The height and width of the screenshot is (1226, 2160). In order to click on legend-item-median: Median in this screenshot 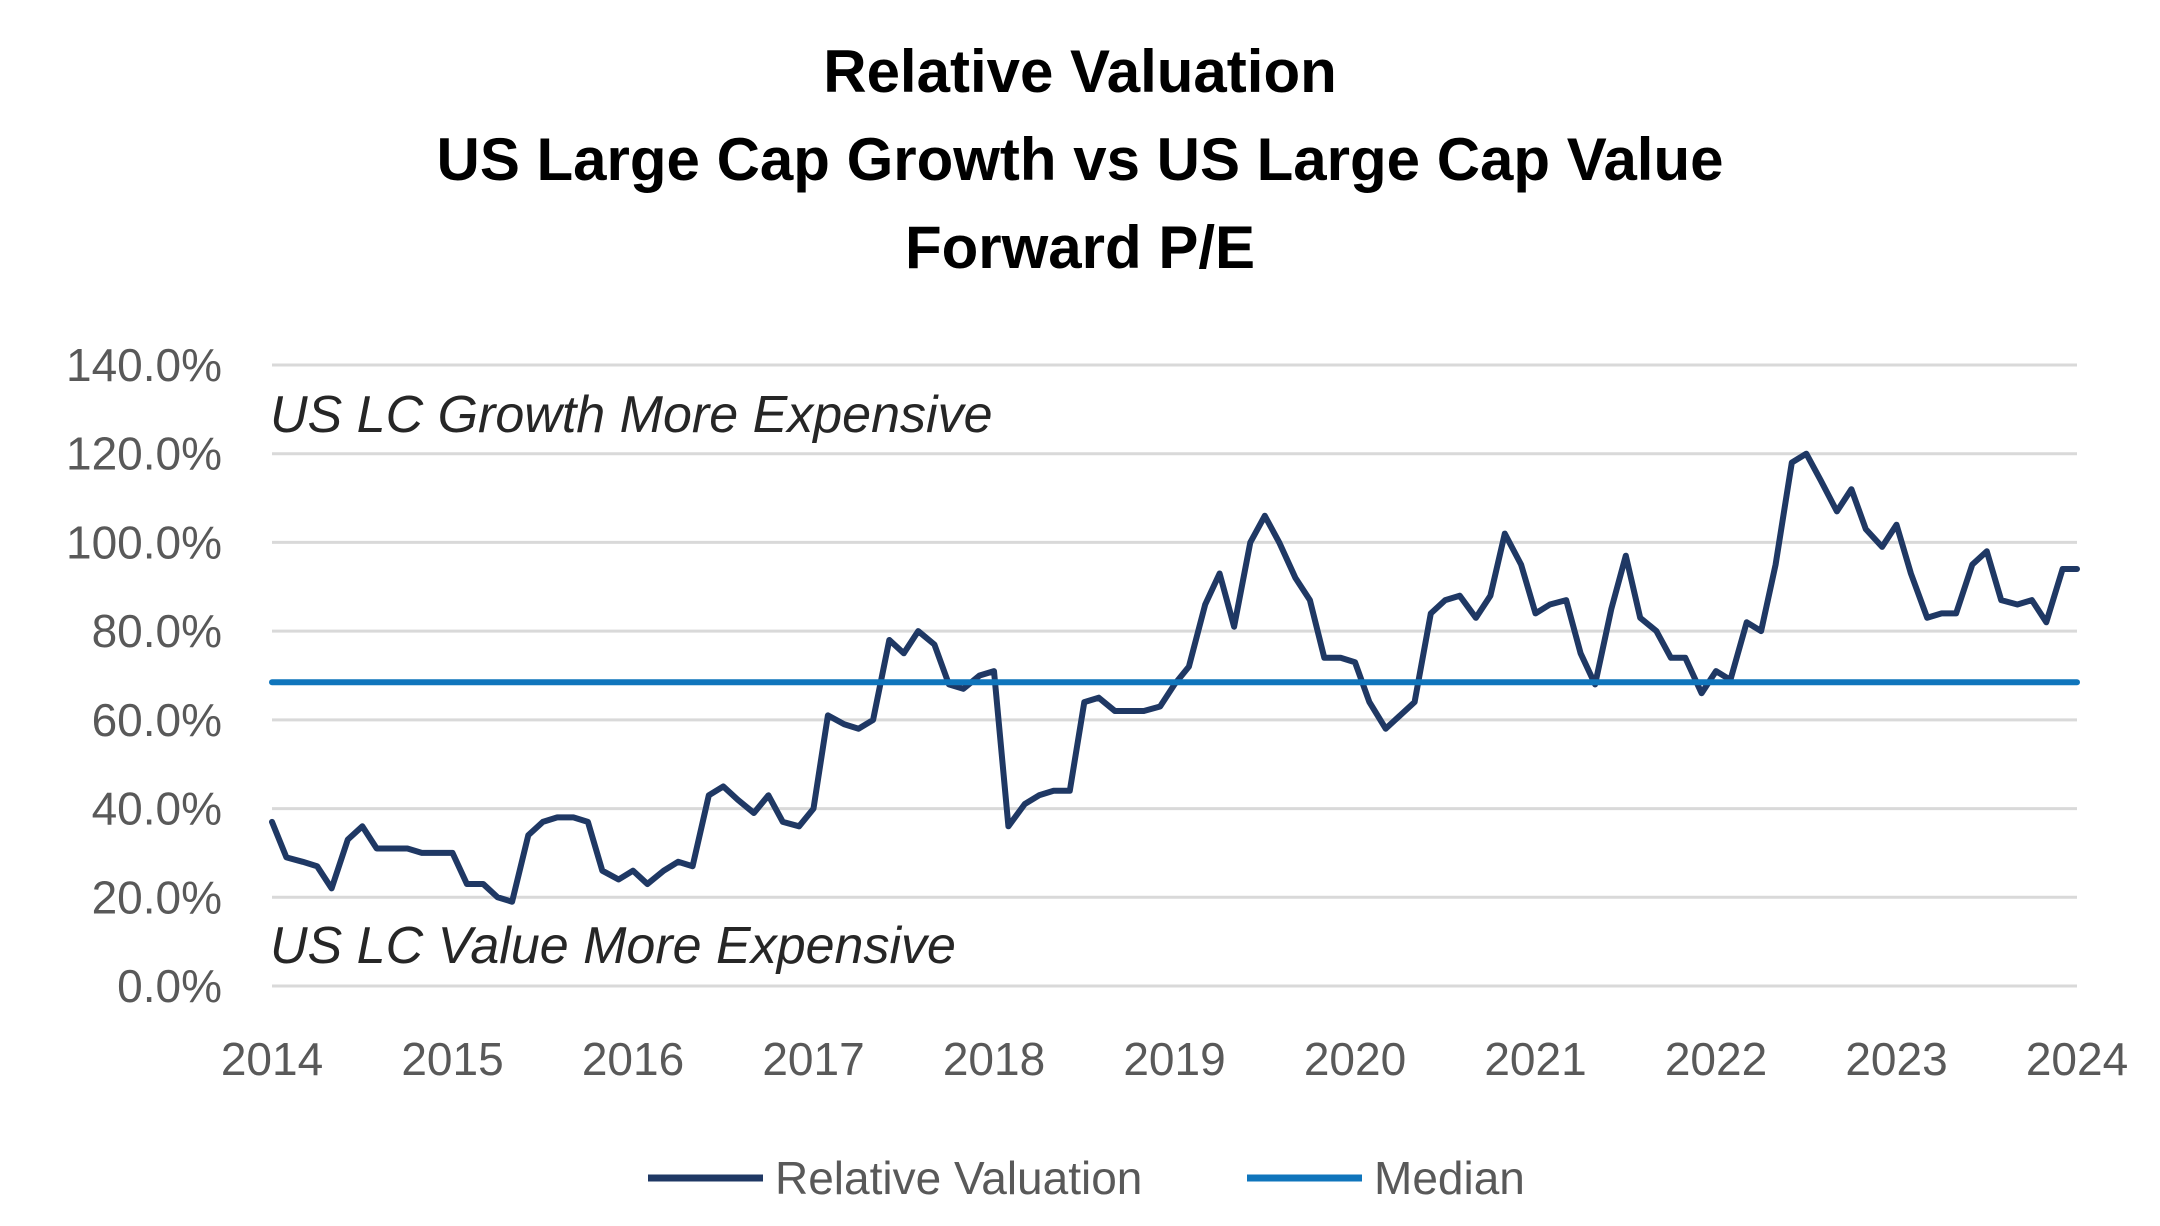, I will do `click(1386, 1178)`.